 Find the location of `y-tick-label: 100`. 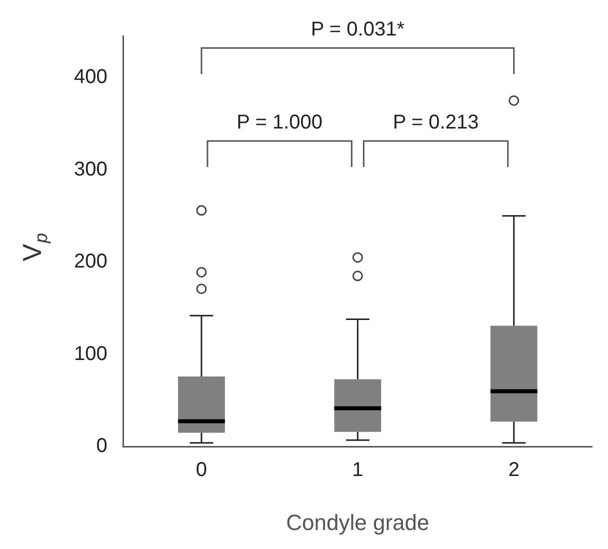

y-tick-label: 100 is located at coordinates (91, 353).